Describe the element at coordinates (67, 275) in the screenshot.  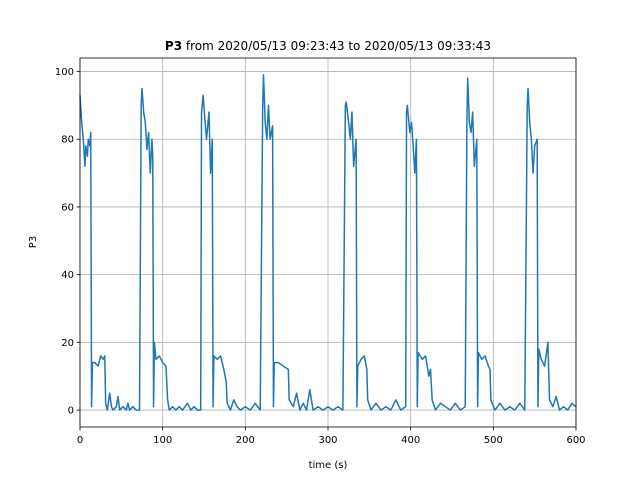
I see `y-tick-label: 40` at that location.